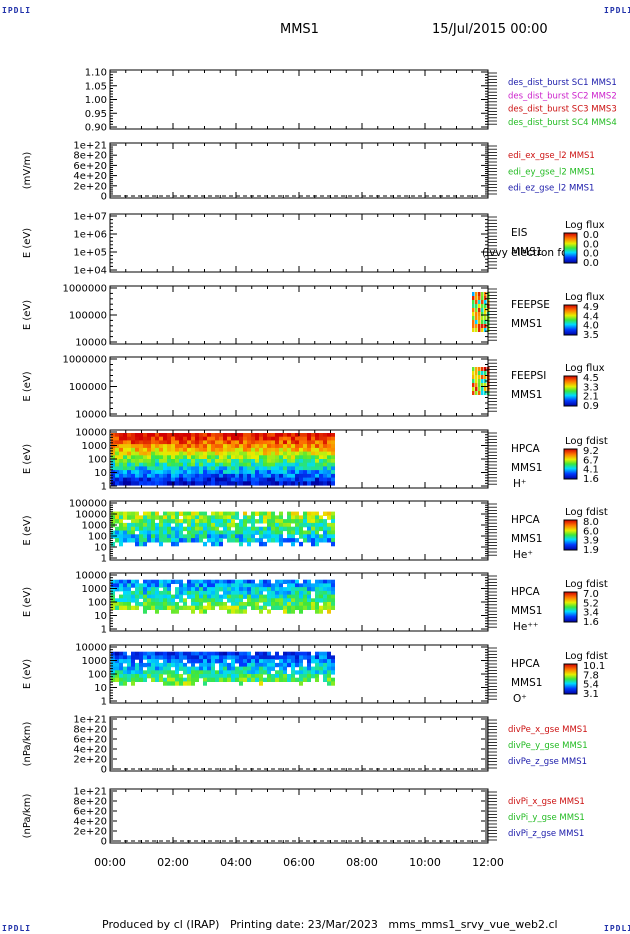 The width and height of the screenshot is (630, 934). Describe the element at coordinates (27, 459) in the screenshot. I see `y-axis-label: E (eV)` at that location.